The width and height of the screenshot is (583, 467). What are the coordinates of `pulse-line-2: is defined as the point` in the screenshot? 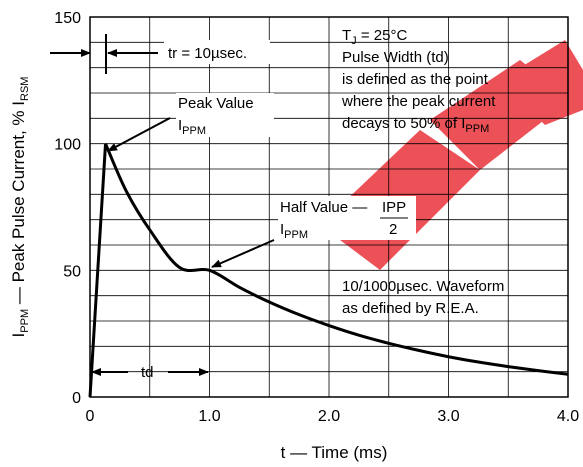 It's located at (415, 79).